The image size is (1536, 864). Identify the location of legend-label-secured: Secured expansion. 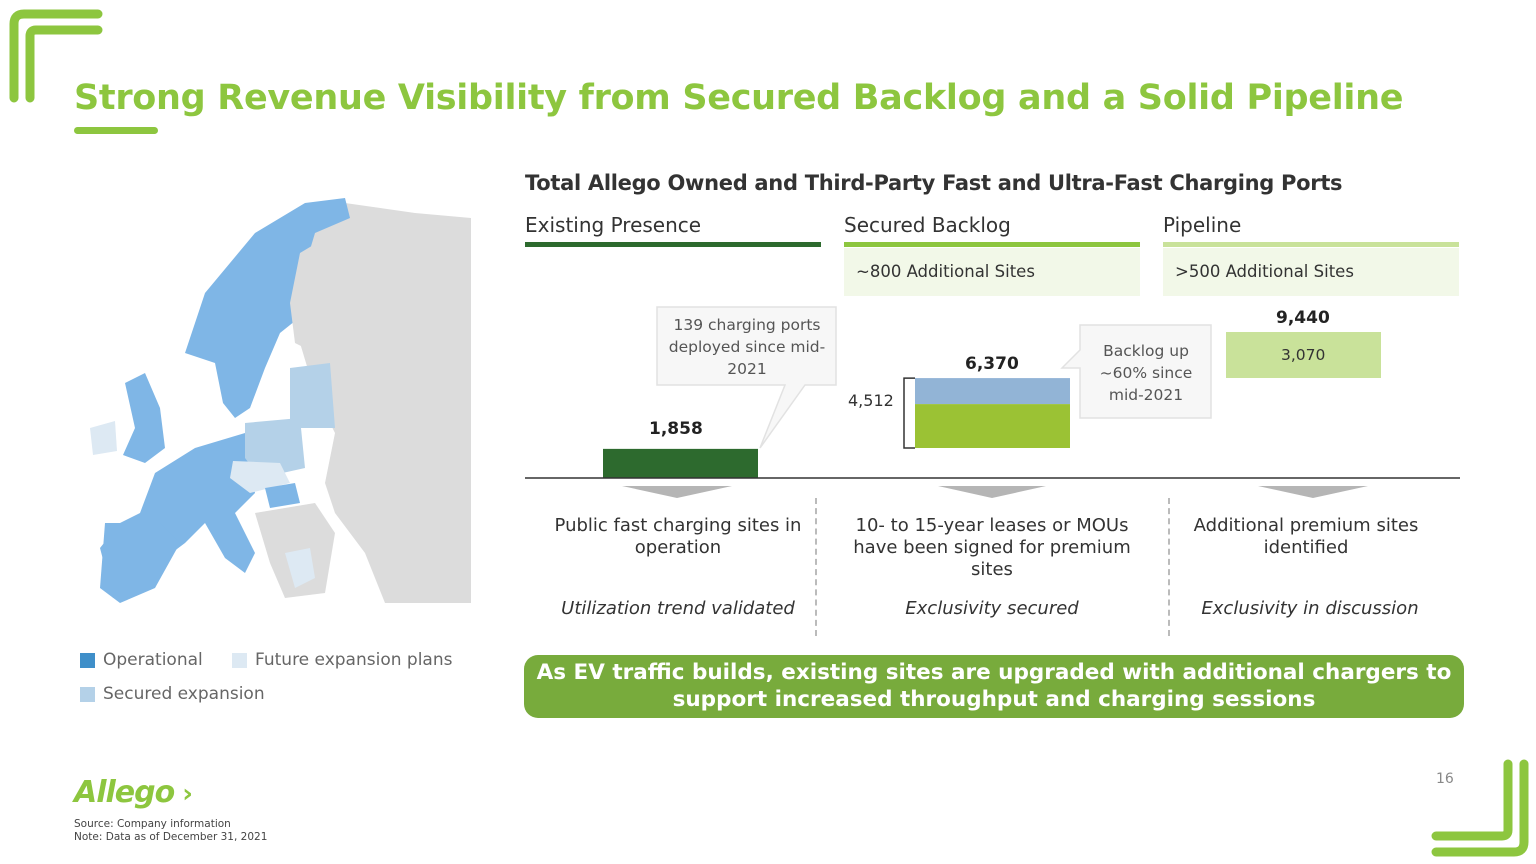
(184, 694).